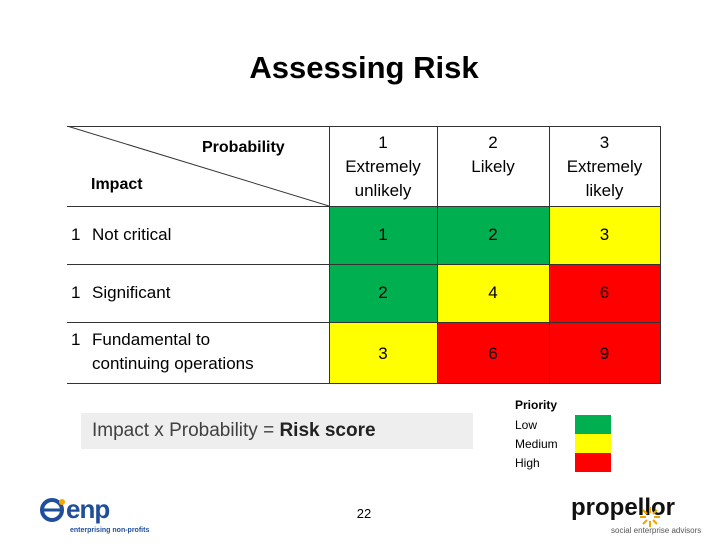 The width and height of the screenshot is (728, 546). What do you see at coordinates (604, 178) in the screenshot?
I see `column-label: Extremely likely` at bounding box center [604, 178].